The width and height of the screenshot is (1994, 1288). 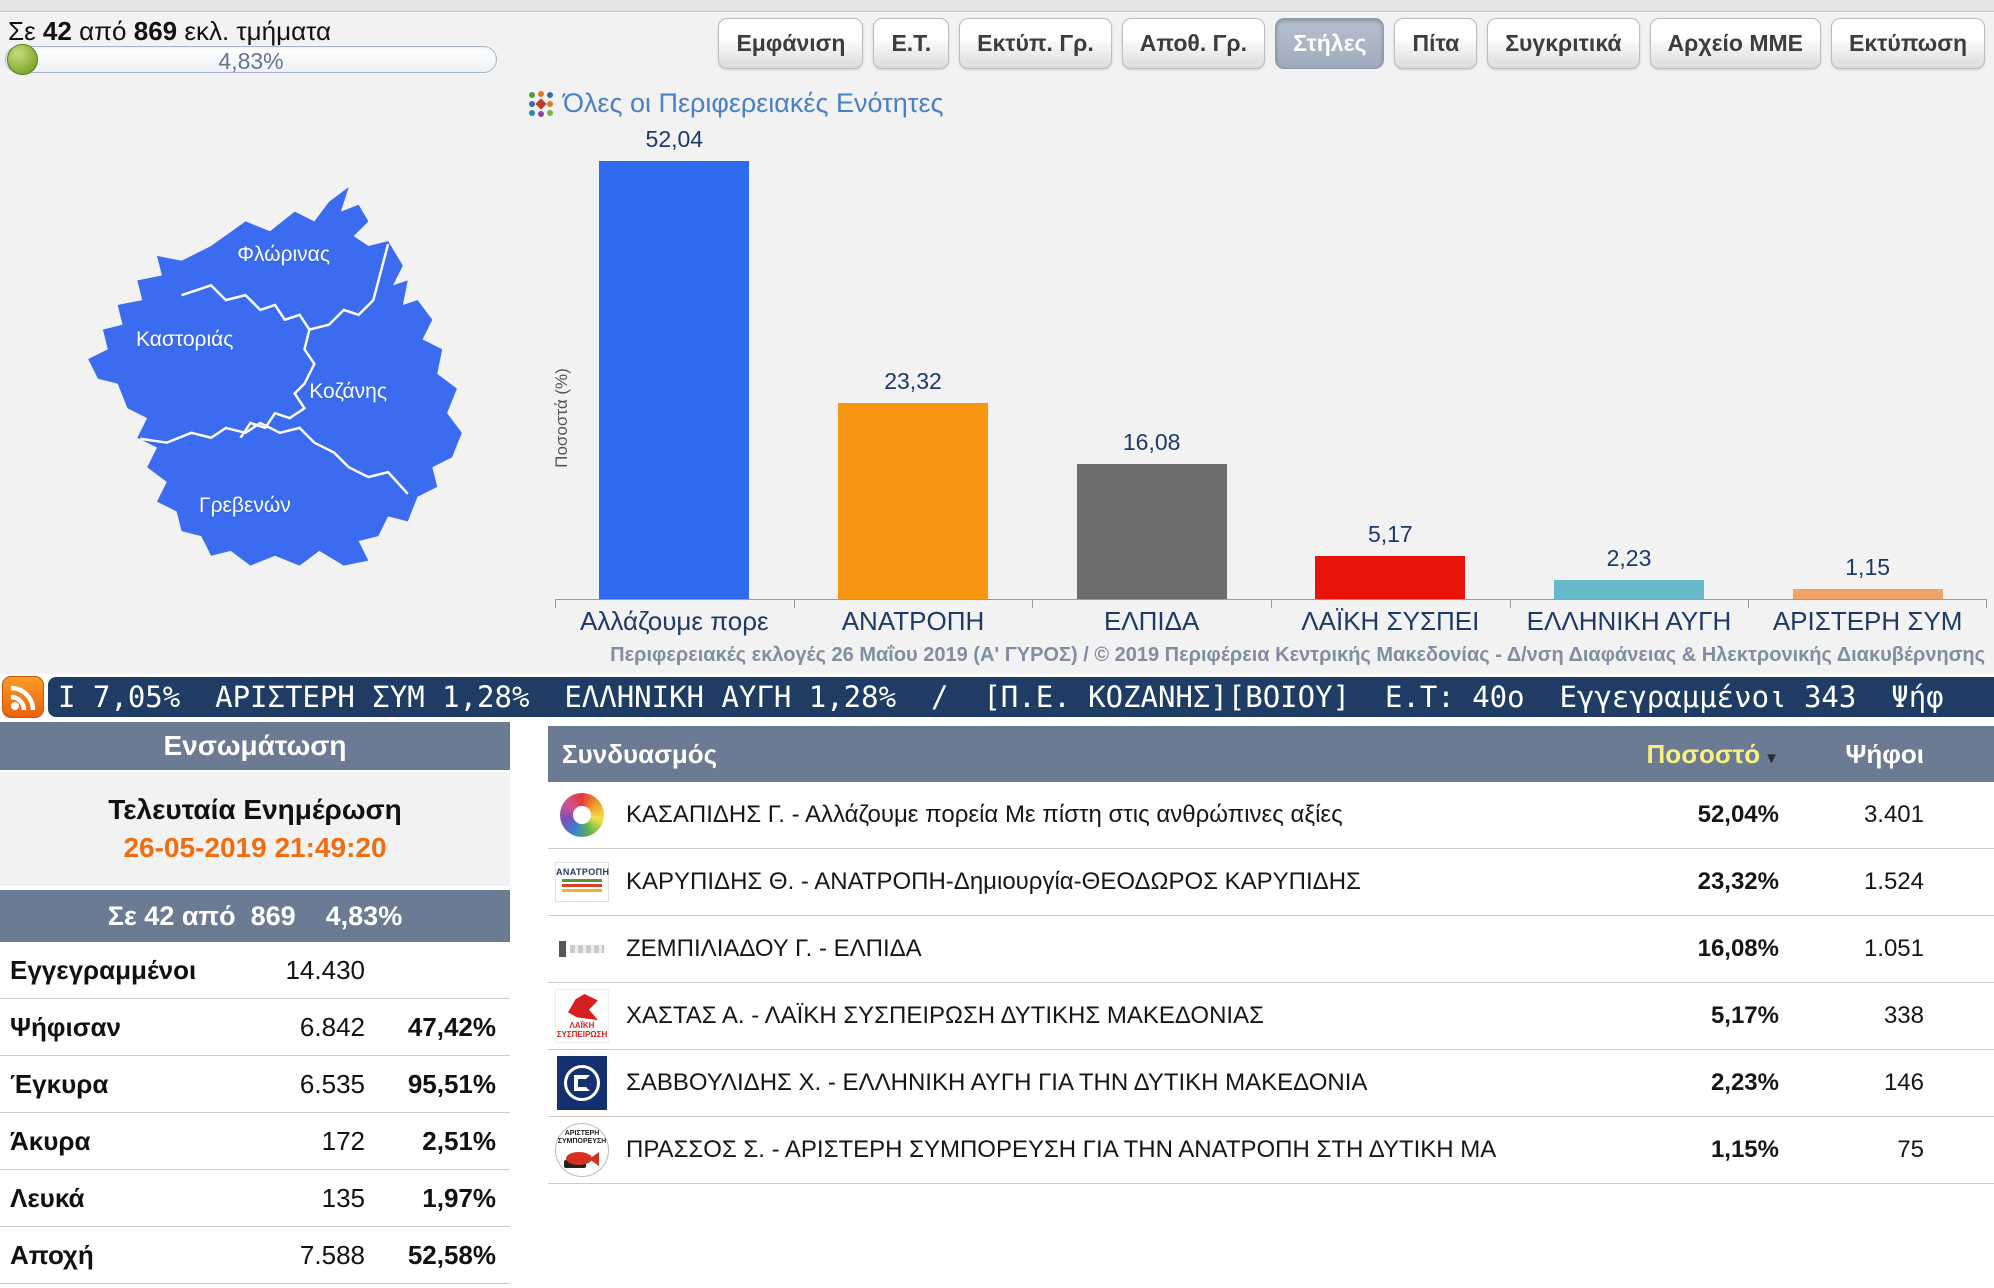 What do you see at coordinates (1744, 1015) in the screenshot?
I see `combination-percent: 5,17%` at bounding box center [1744, 1015].